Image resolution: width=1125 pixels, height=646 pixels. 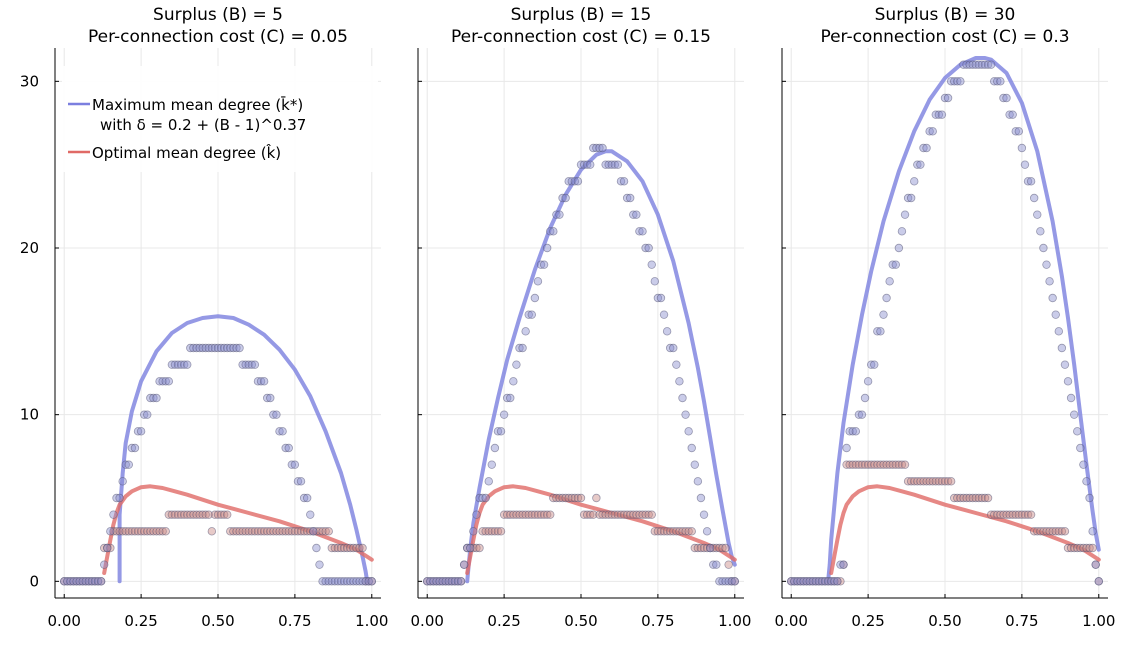 What do you see at coordinates (243, 449) in the screenshot?
I see `max-mean-degree-line` at bounding box center [243, 449].